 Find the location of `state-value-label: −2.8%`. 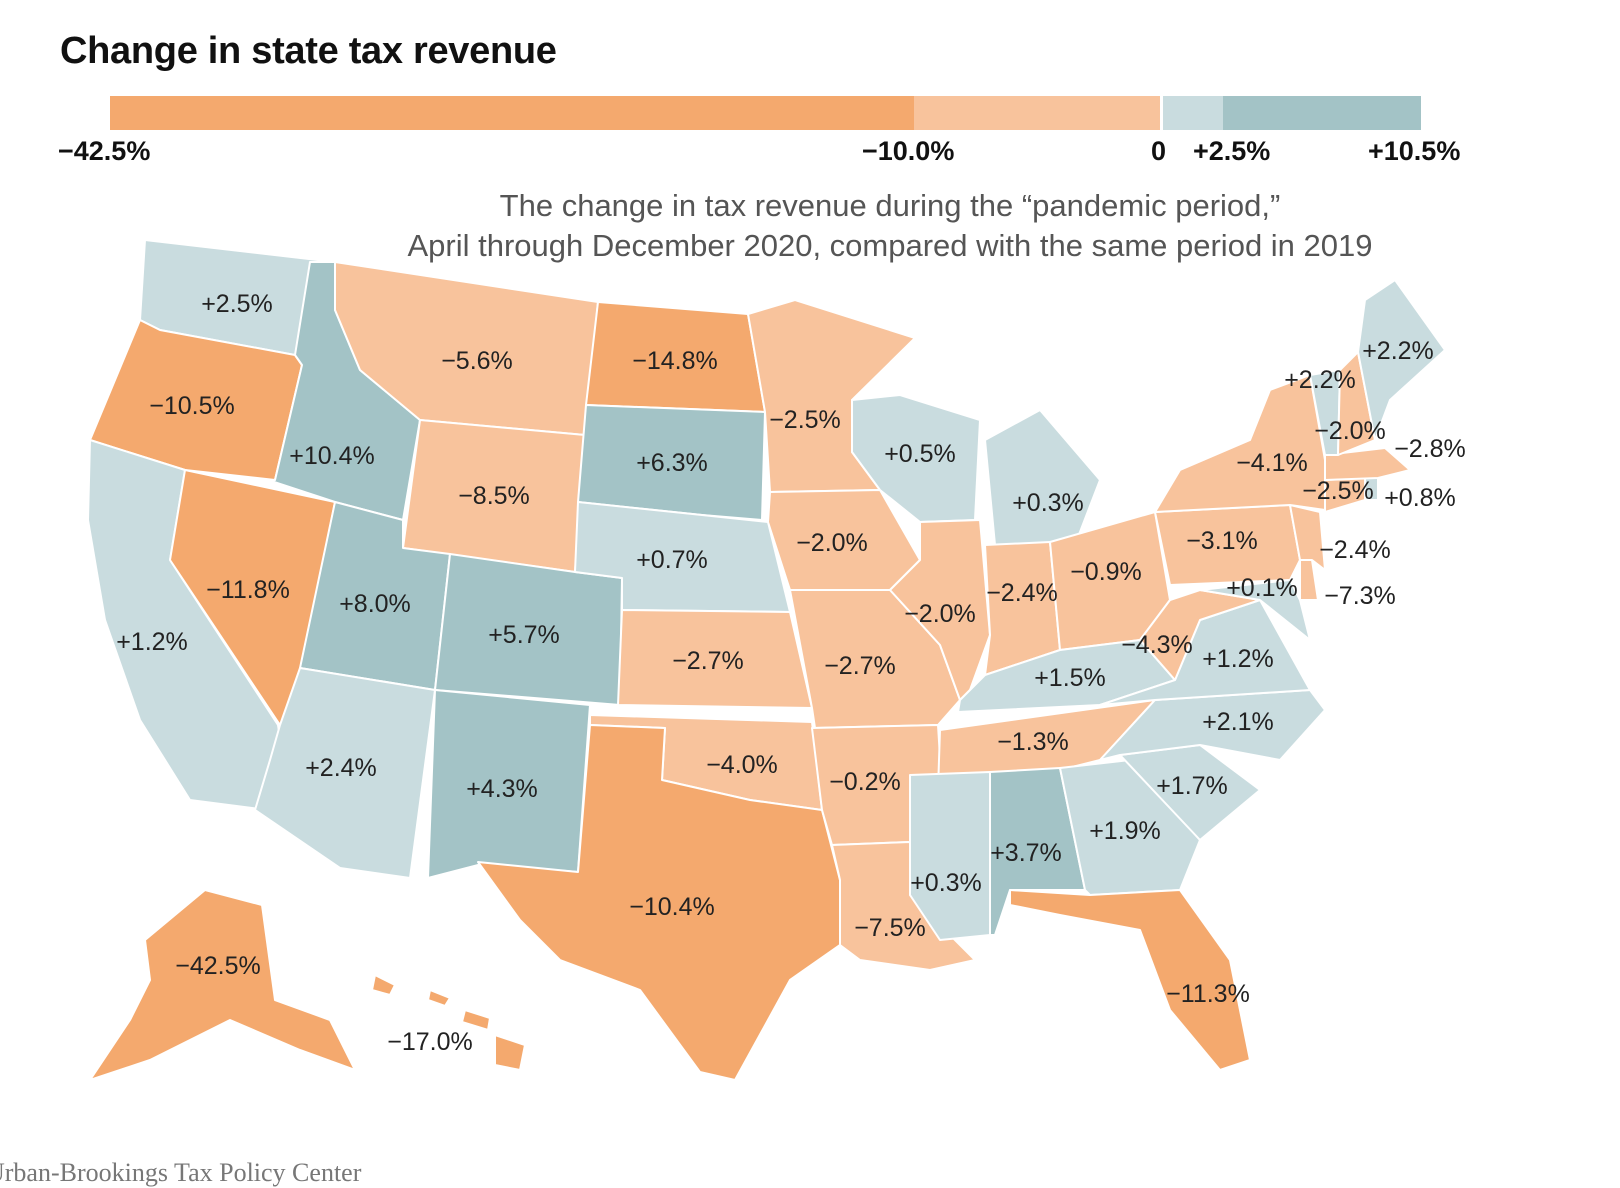

state-value-label: −2.8% is located at coordinates (1430, 449).